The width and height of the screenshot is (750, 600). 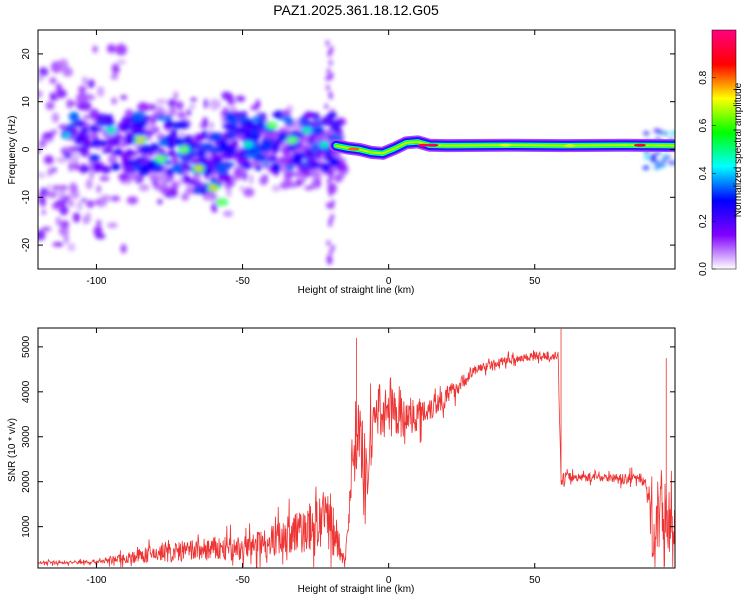 What do you see at coordinates (356, 10) in the screenshot?
I see `figure-title: PAZ1.2025.361.18.12.G05` at bounding box center [356, 10].